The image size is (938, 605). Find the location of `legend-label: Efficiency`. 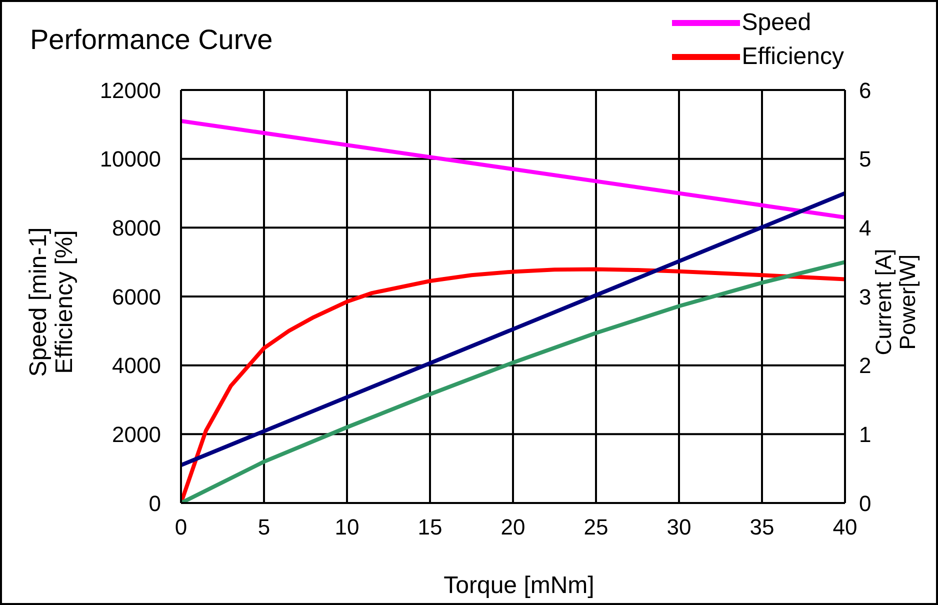

legend-label: Efficiency is located at coordinates (793, 57).